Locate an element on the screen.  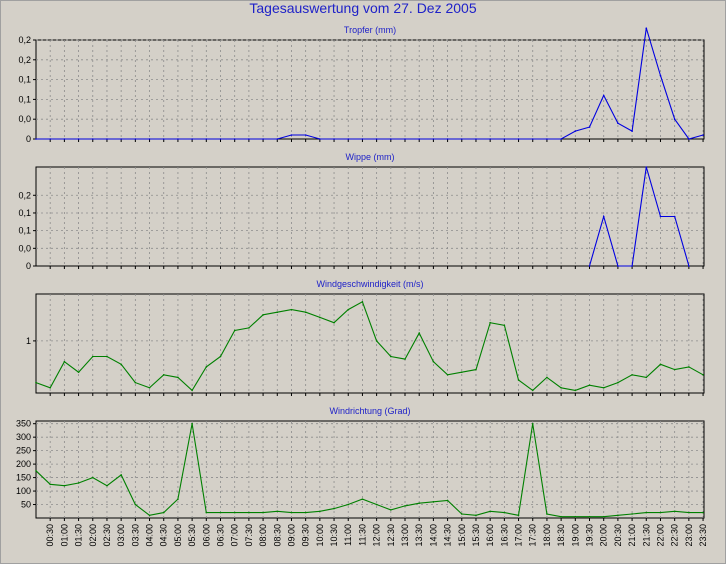
x-tick-label: 16:30 is located at coordinates (504, 535).